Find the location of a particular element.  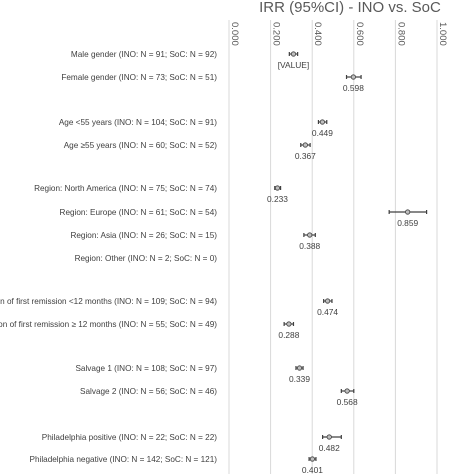

value-label: 0.388 is located at coordinates (309, 246).